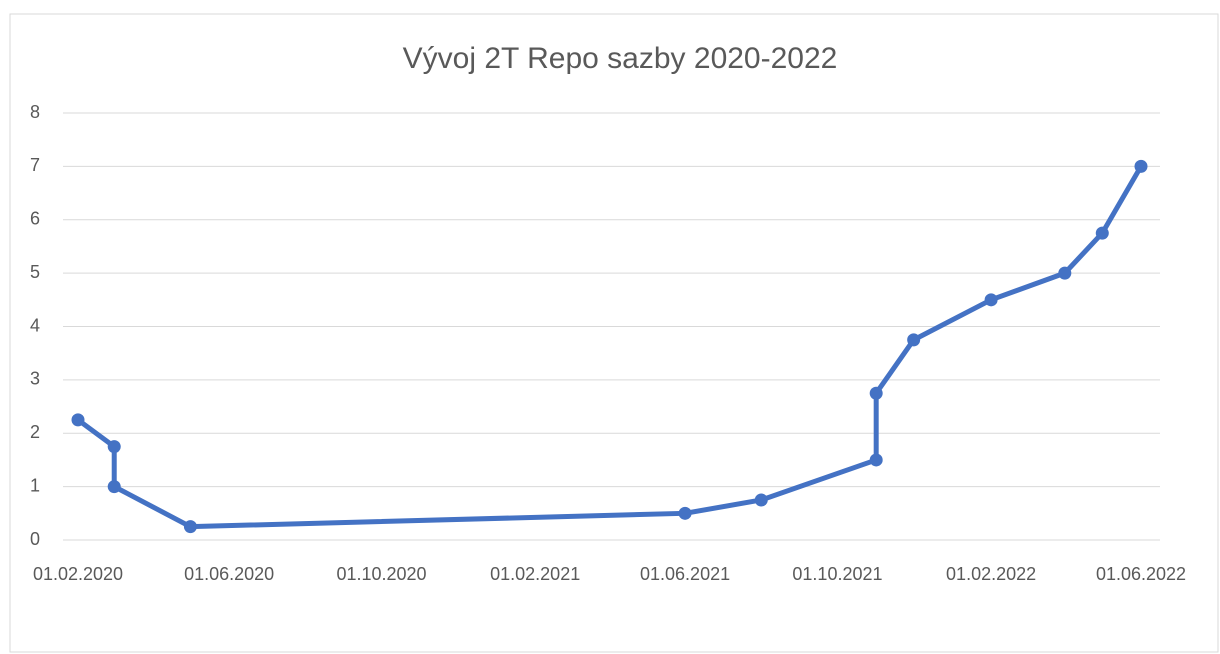 The image size is (1220, 654). What do you see at coordinates (35, 165) in the screenshot?
I see `y-tick-label: 7` at bounding box center [35, 165].